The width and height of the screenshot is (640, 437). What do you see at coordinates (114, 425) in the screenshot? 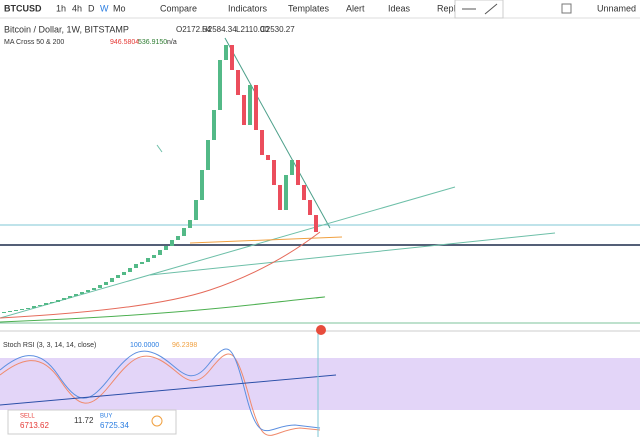
I see `buy-price: 6725.34` at bounding box center [114, 425].